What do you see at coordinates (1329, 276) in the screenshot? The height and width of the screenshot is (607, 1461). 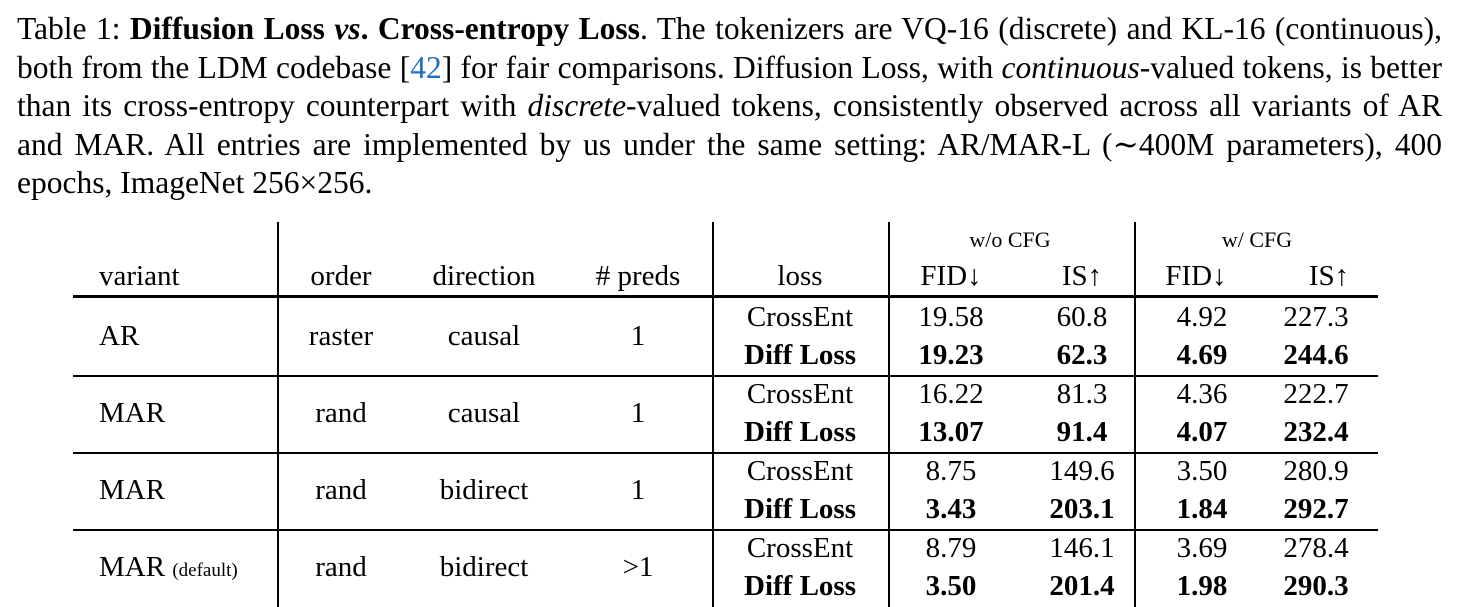 I see `header-is-w-cfg: IS↑` at bounding box center [1329, 276].